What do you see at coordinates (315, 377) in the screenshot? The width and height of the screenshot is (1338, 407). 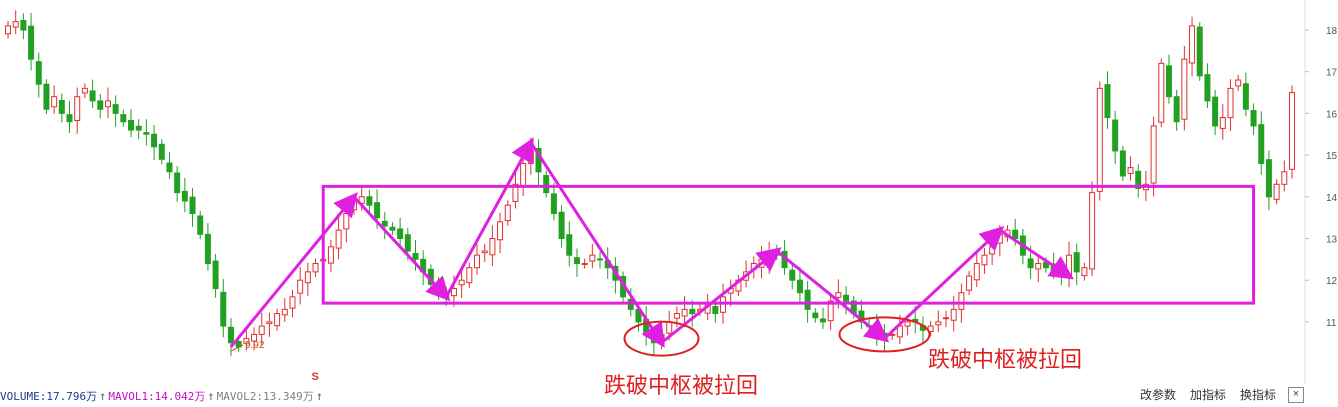 I see `signal-s-marker: S` at bounding box center [315, 377].